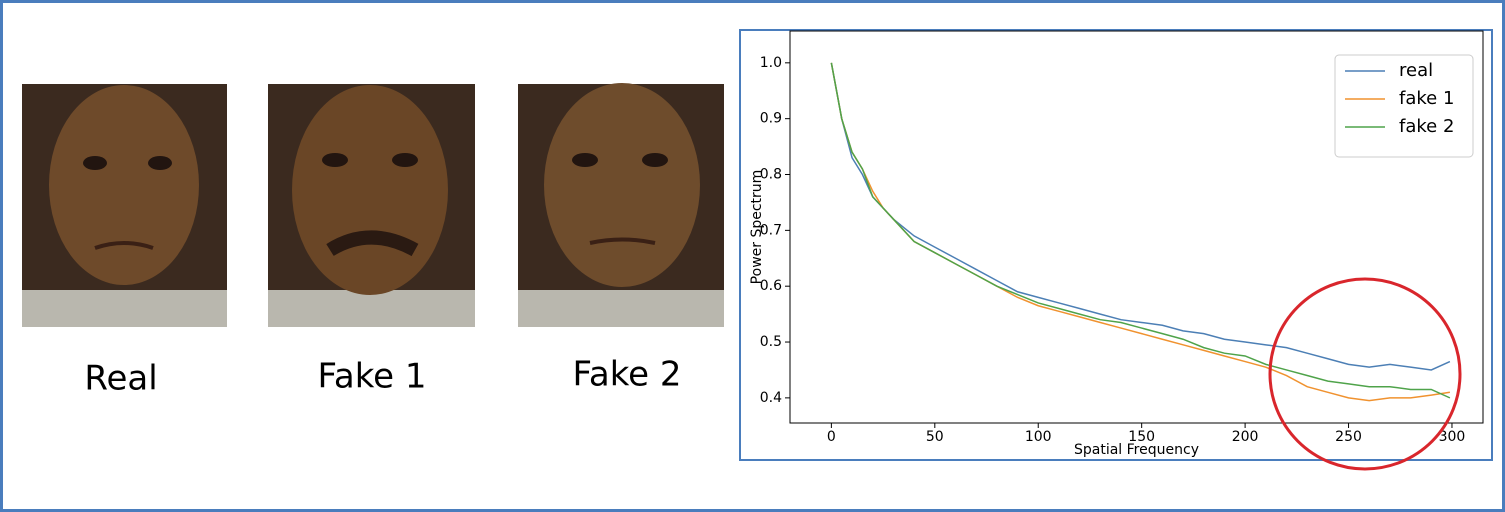 The image size is (1505, 512). Describe the element at coordinates (1136, 450) in the screenshot. I see `x-axis-label: Spatial Frequency` at that location.